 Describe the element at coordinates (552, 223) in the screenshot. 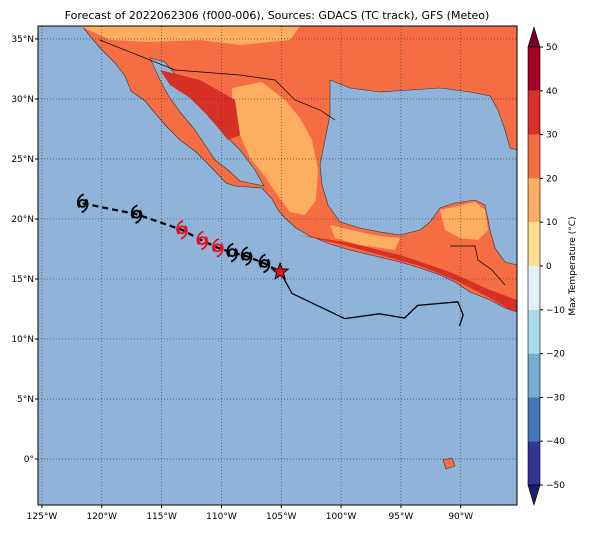

I see `colorbar-tick-label: 10` at that location.